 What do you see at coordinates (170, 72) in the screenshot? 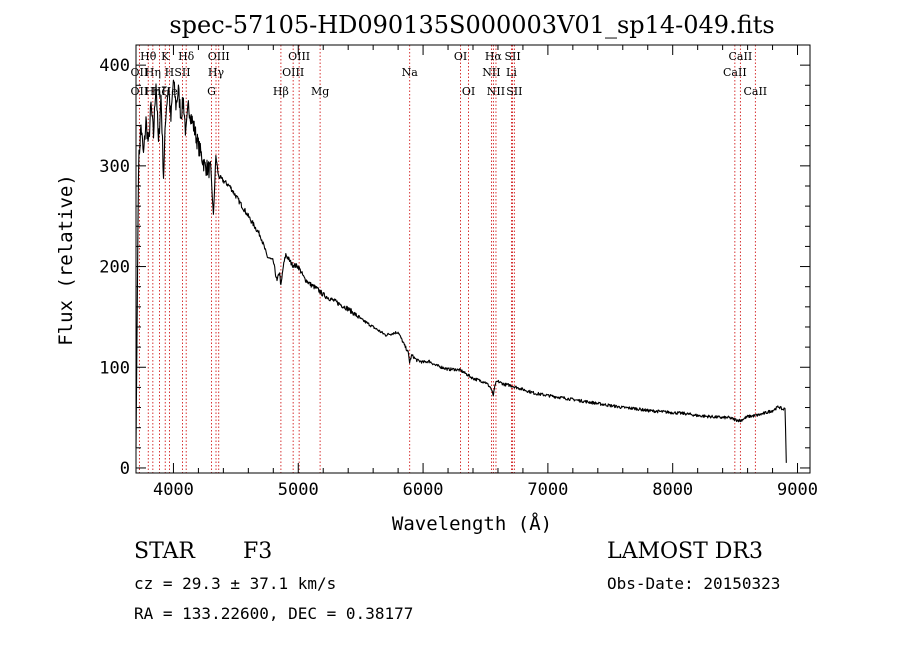
I see `line-label: H` at bounding box center [170, 72].